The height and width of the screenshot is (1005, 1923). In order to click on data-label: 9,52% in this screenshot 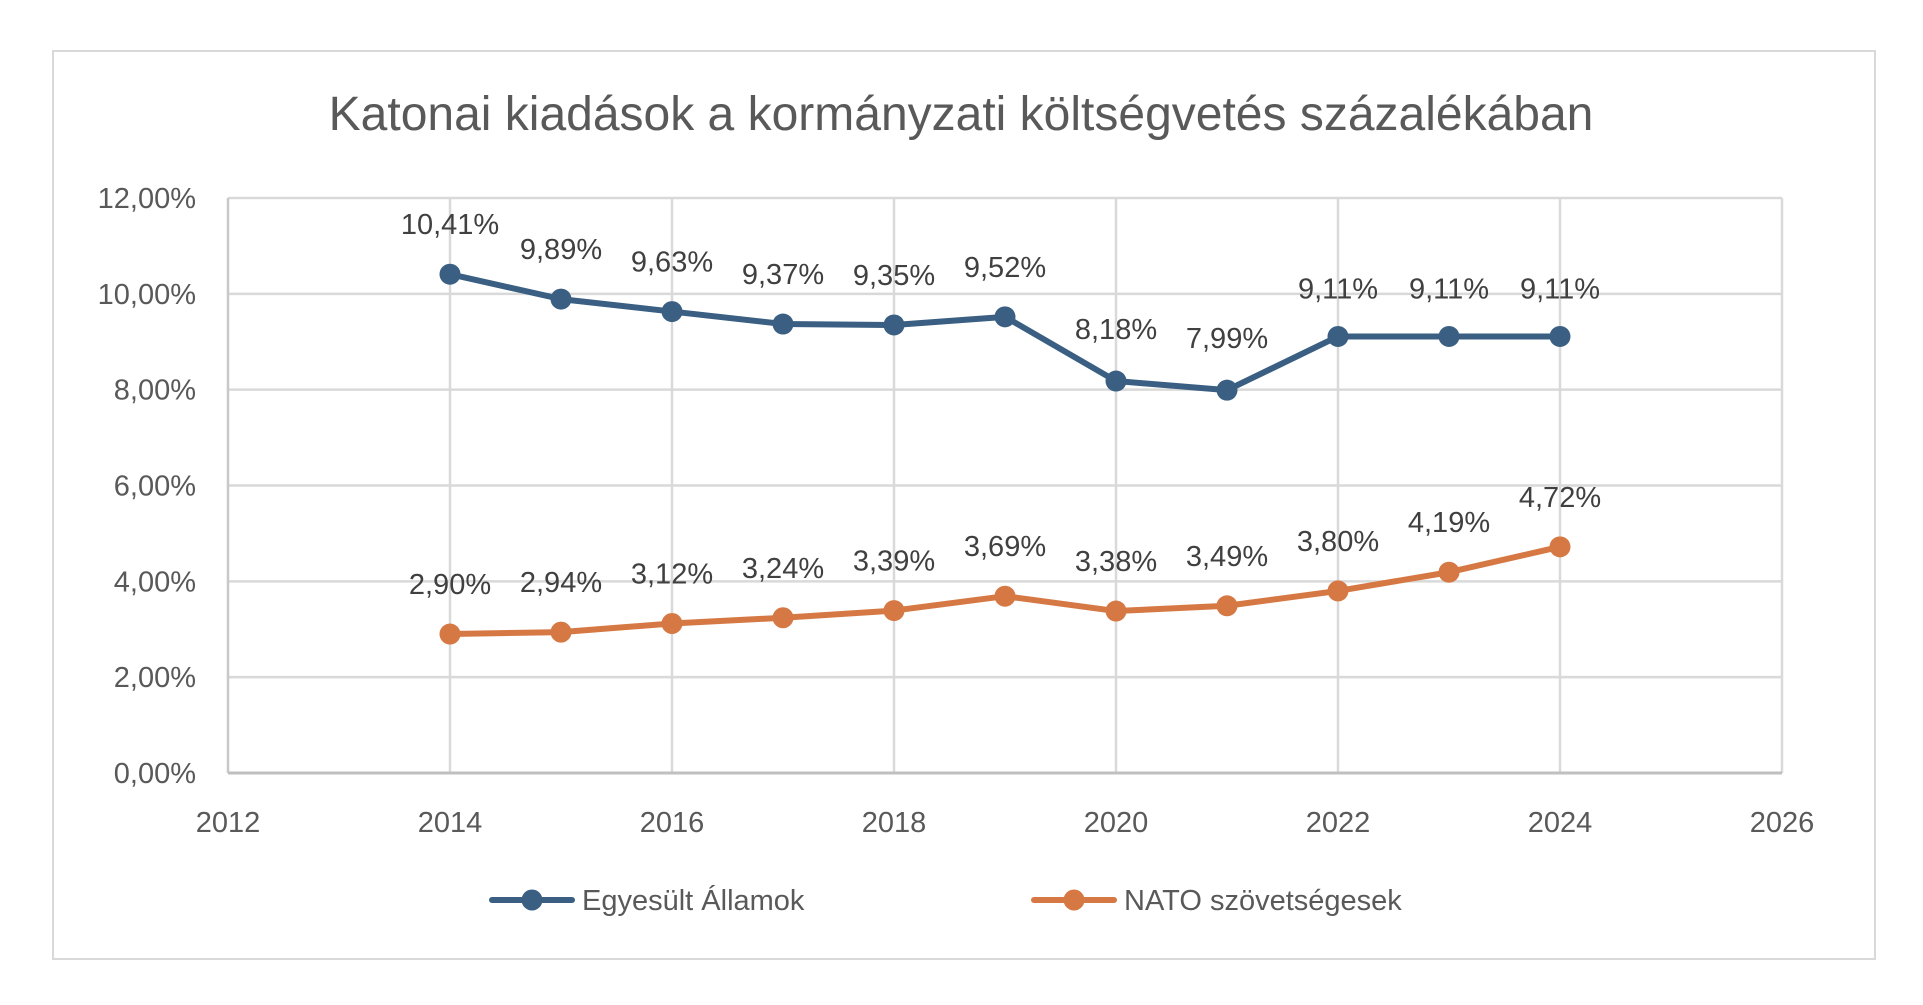, I will do `click(1005, 268)`.